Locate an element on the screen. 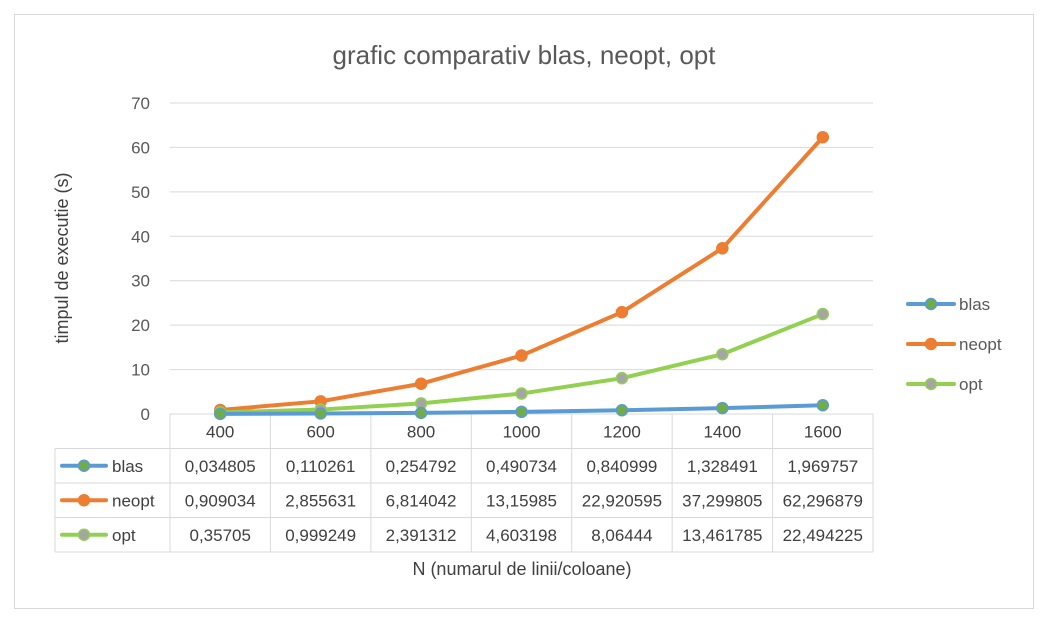  table-cell-value: 0,909034 is located at coordinates (220, 500).